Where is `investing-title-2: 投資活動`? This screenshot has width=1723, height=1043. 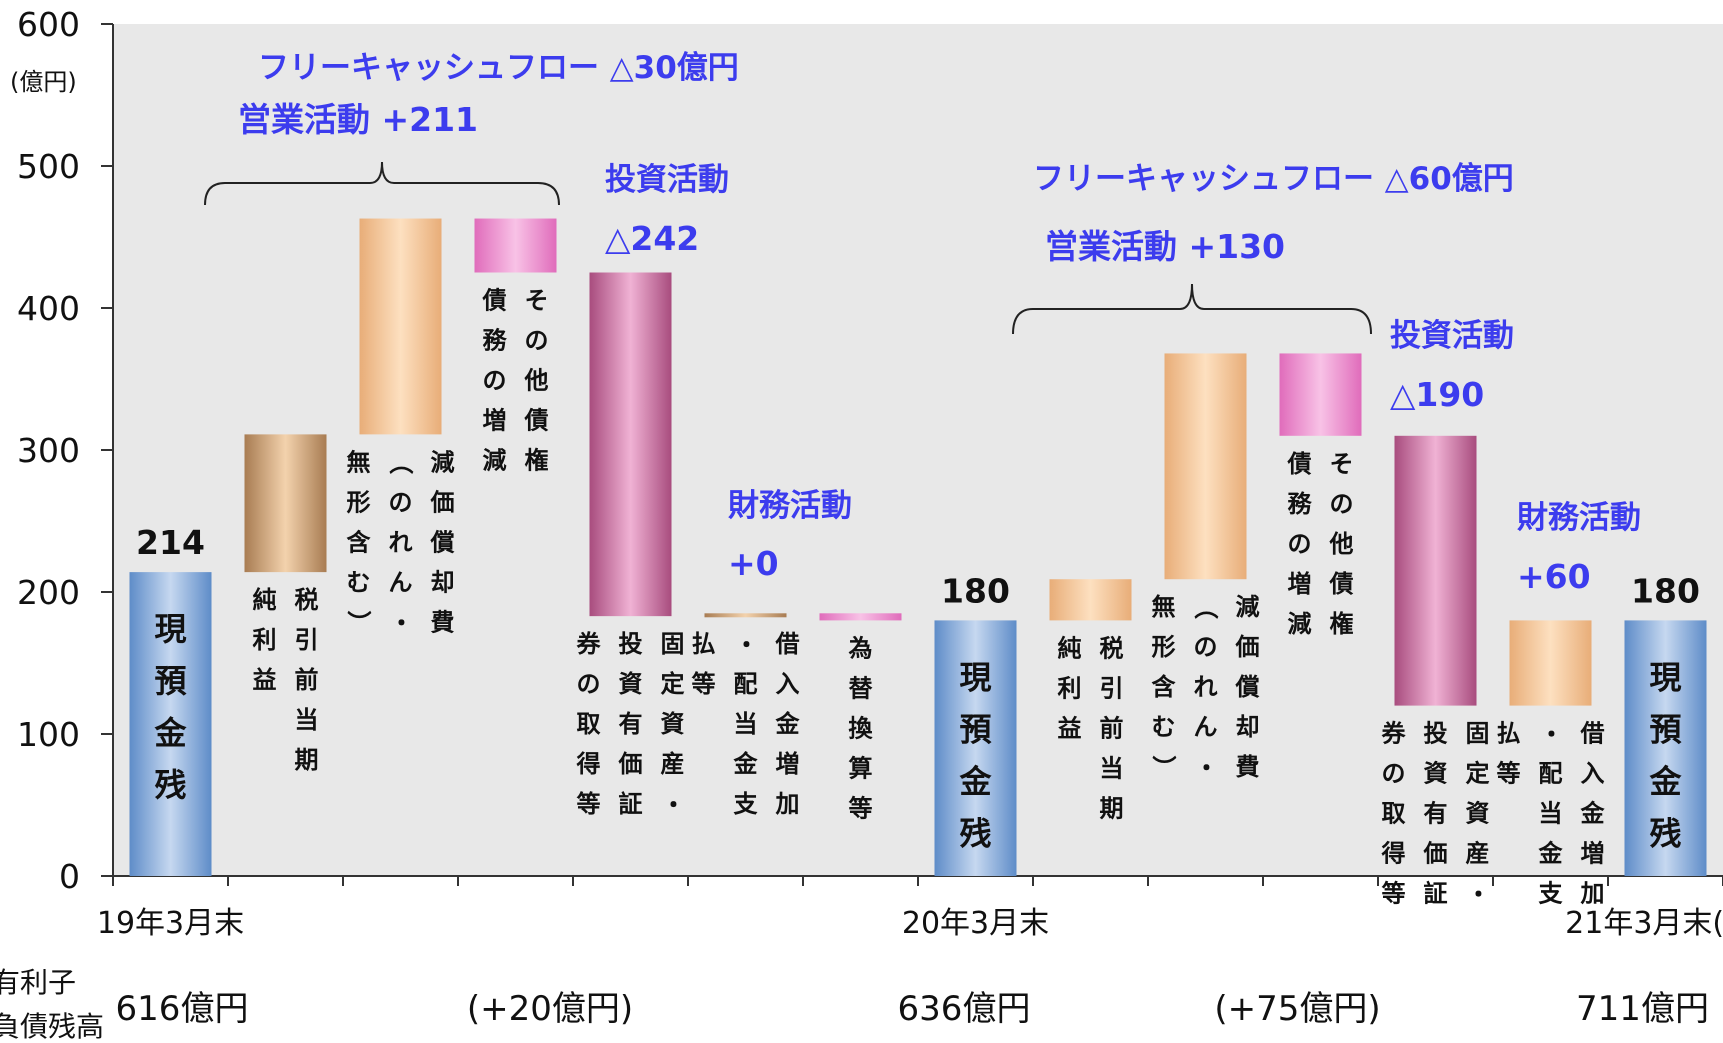 investing-title-2: 投資活動 is located at coordinates (1452, 336).